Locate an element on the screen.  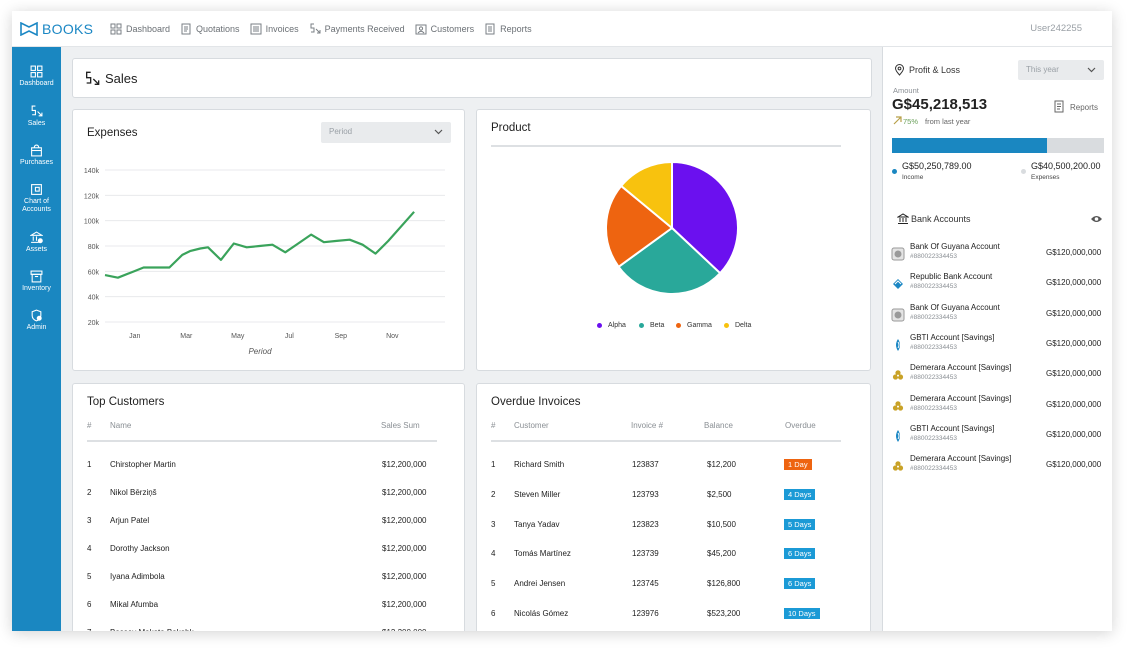
republic-bank-logo is located at coordinates (898, 284).